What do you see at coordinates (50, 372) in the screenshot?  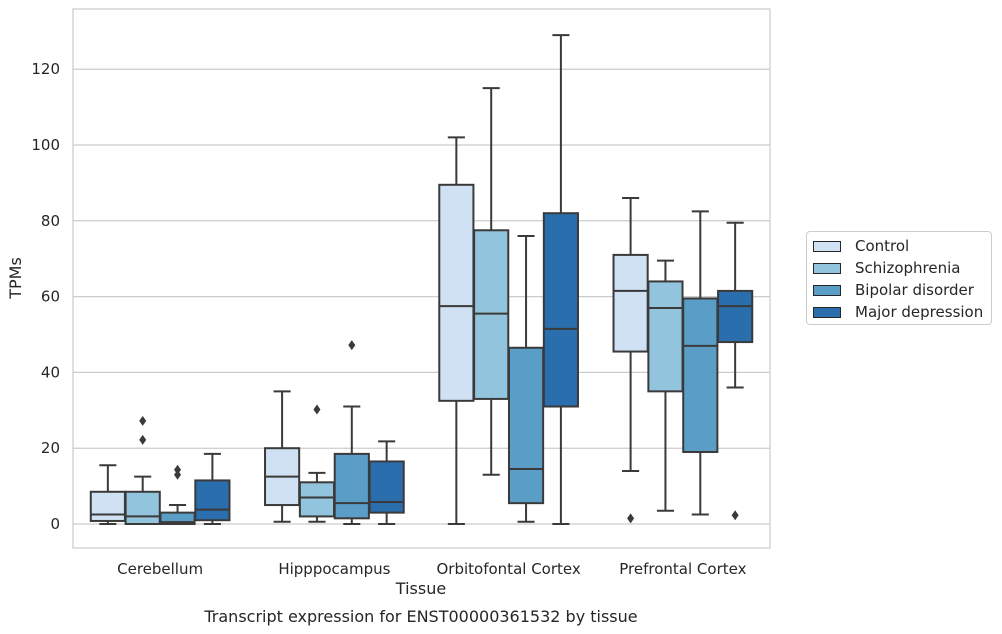 I see `y-tick-label-40: 40` at bounding box center [50, 372].